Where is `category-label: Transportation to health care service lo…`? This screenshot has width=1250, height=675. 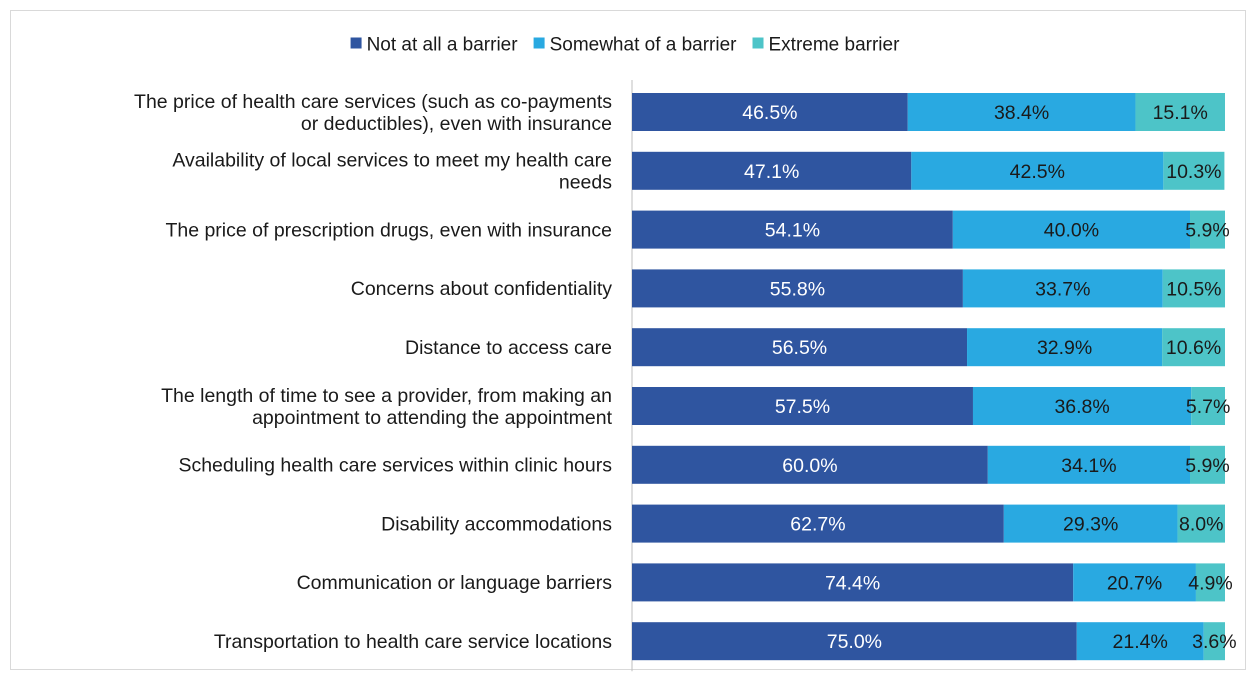 category-label: Transportation to health care service lo… is located at coordinates (413, 642).